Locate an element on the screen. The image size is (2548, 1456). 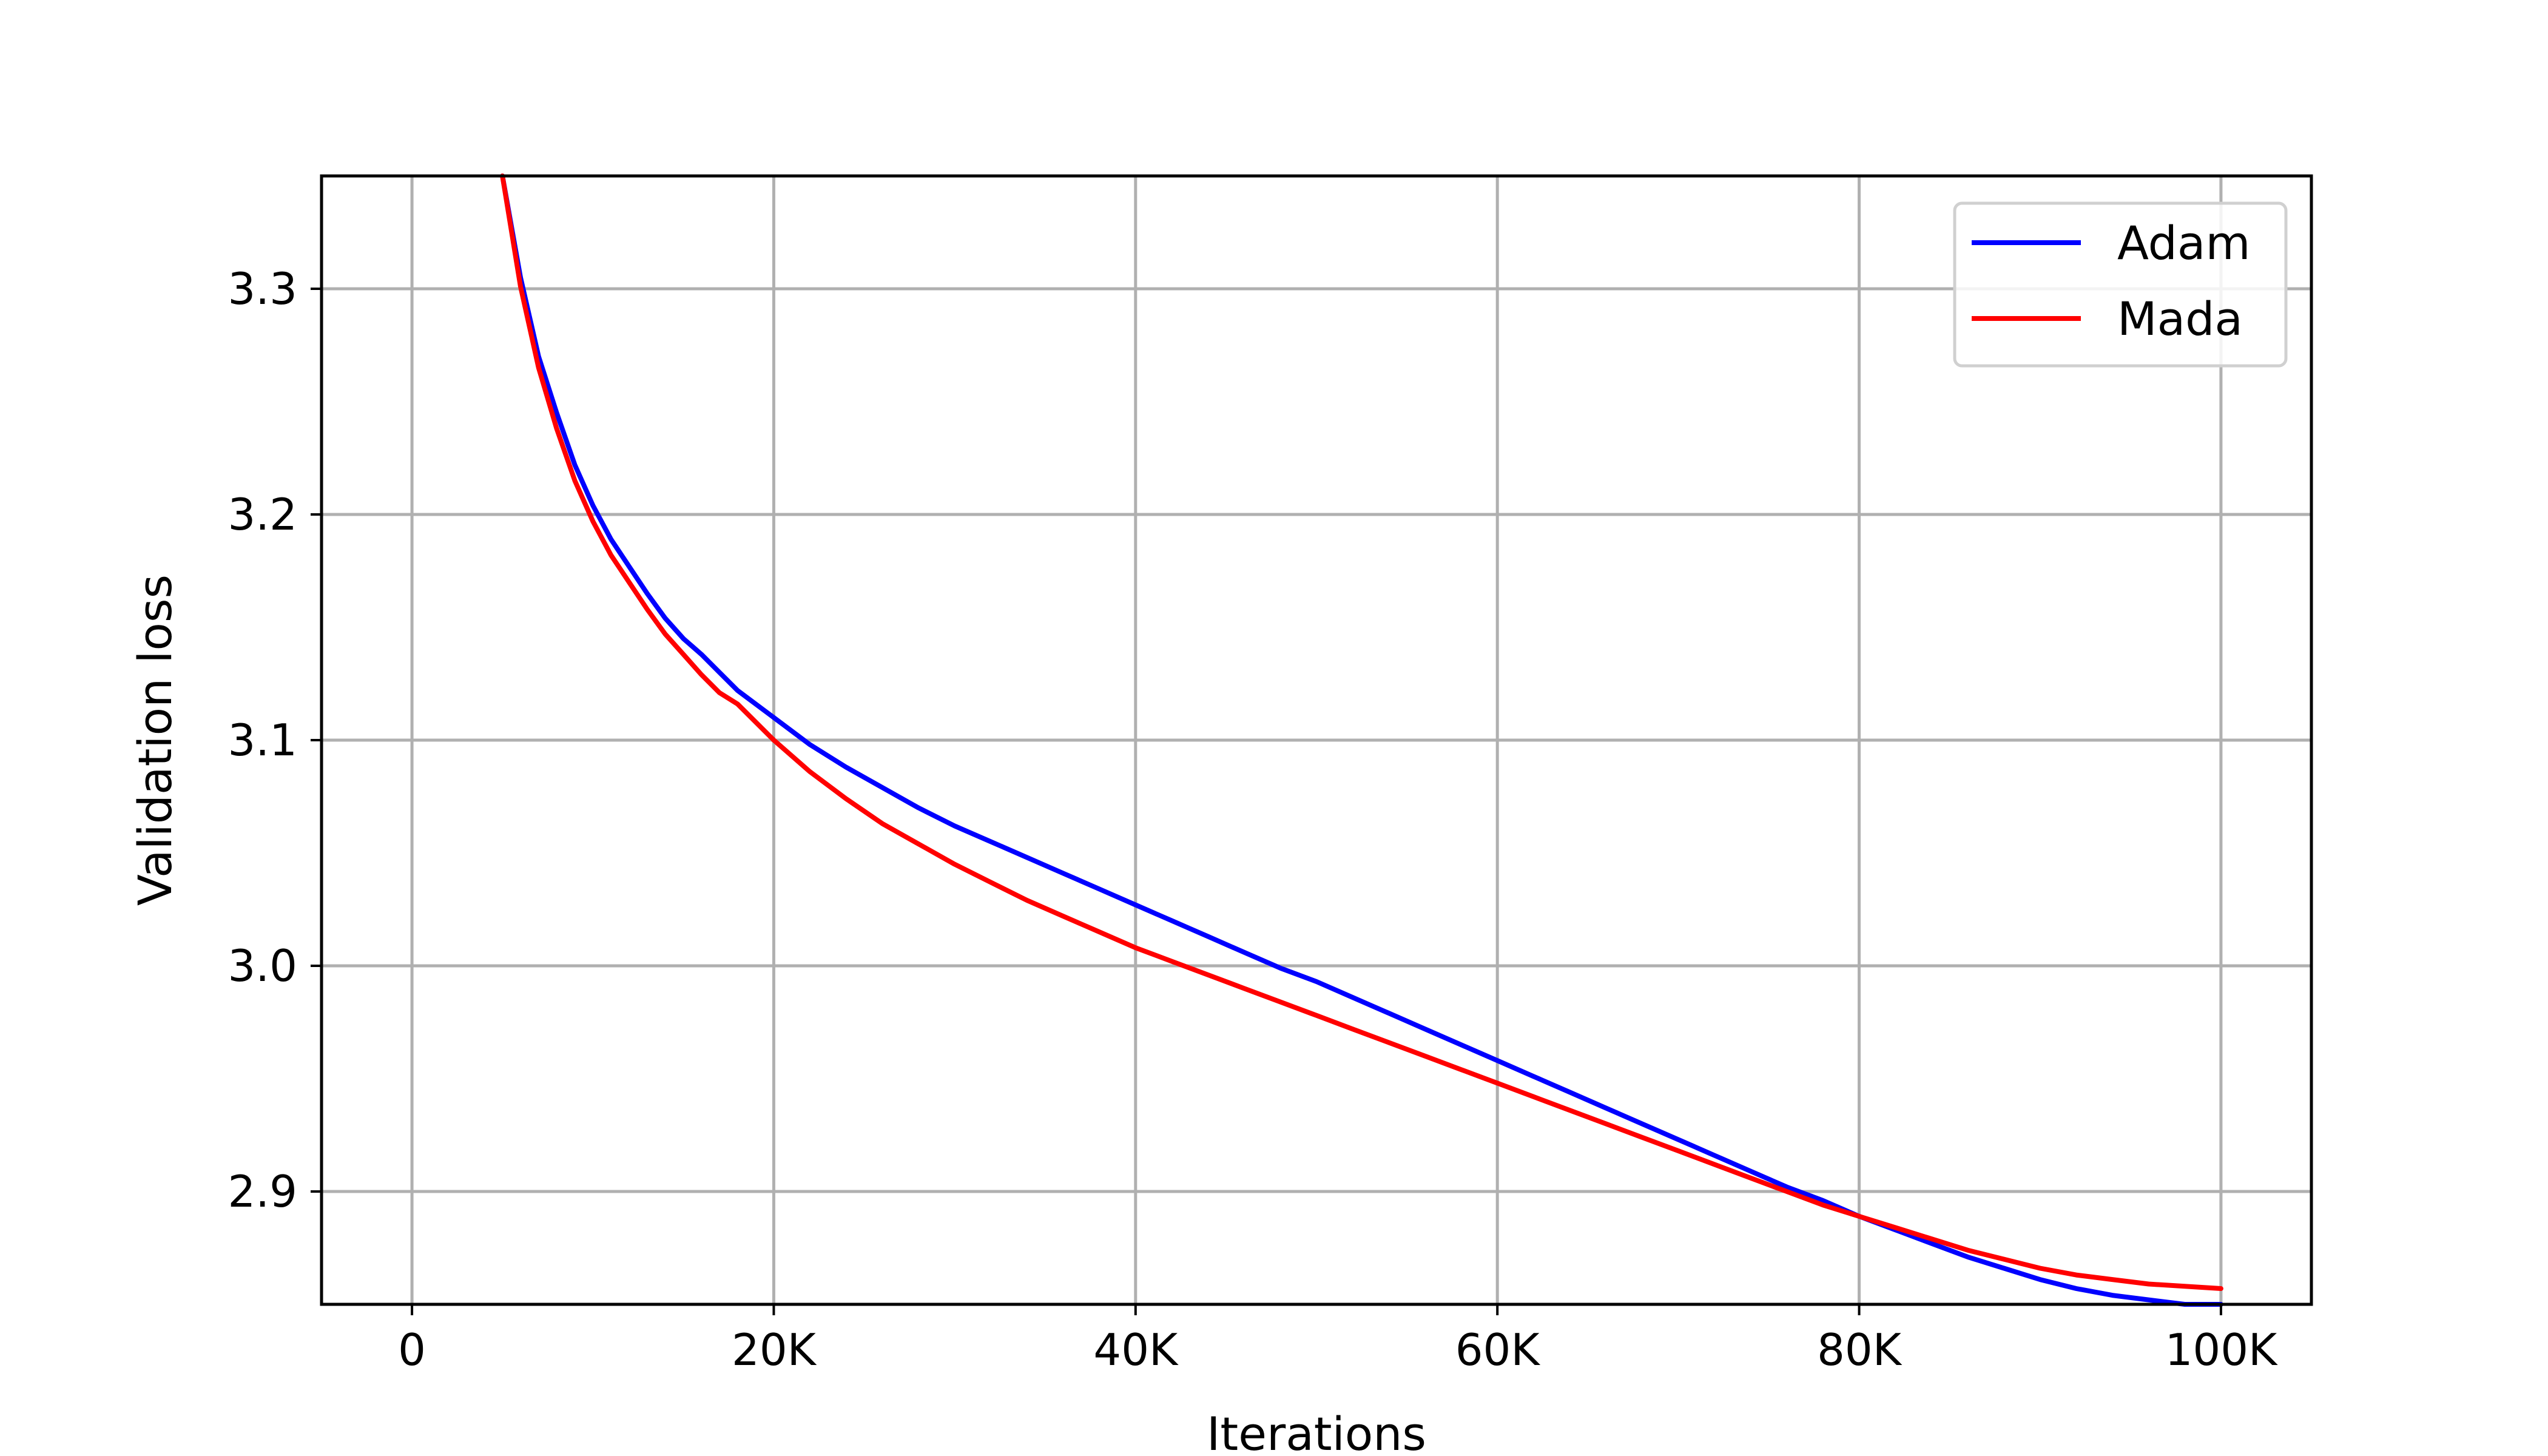
x-tick-label-4: 80K is located at coordinates (1860, 1349).